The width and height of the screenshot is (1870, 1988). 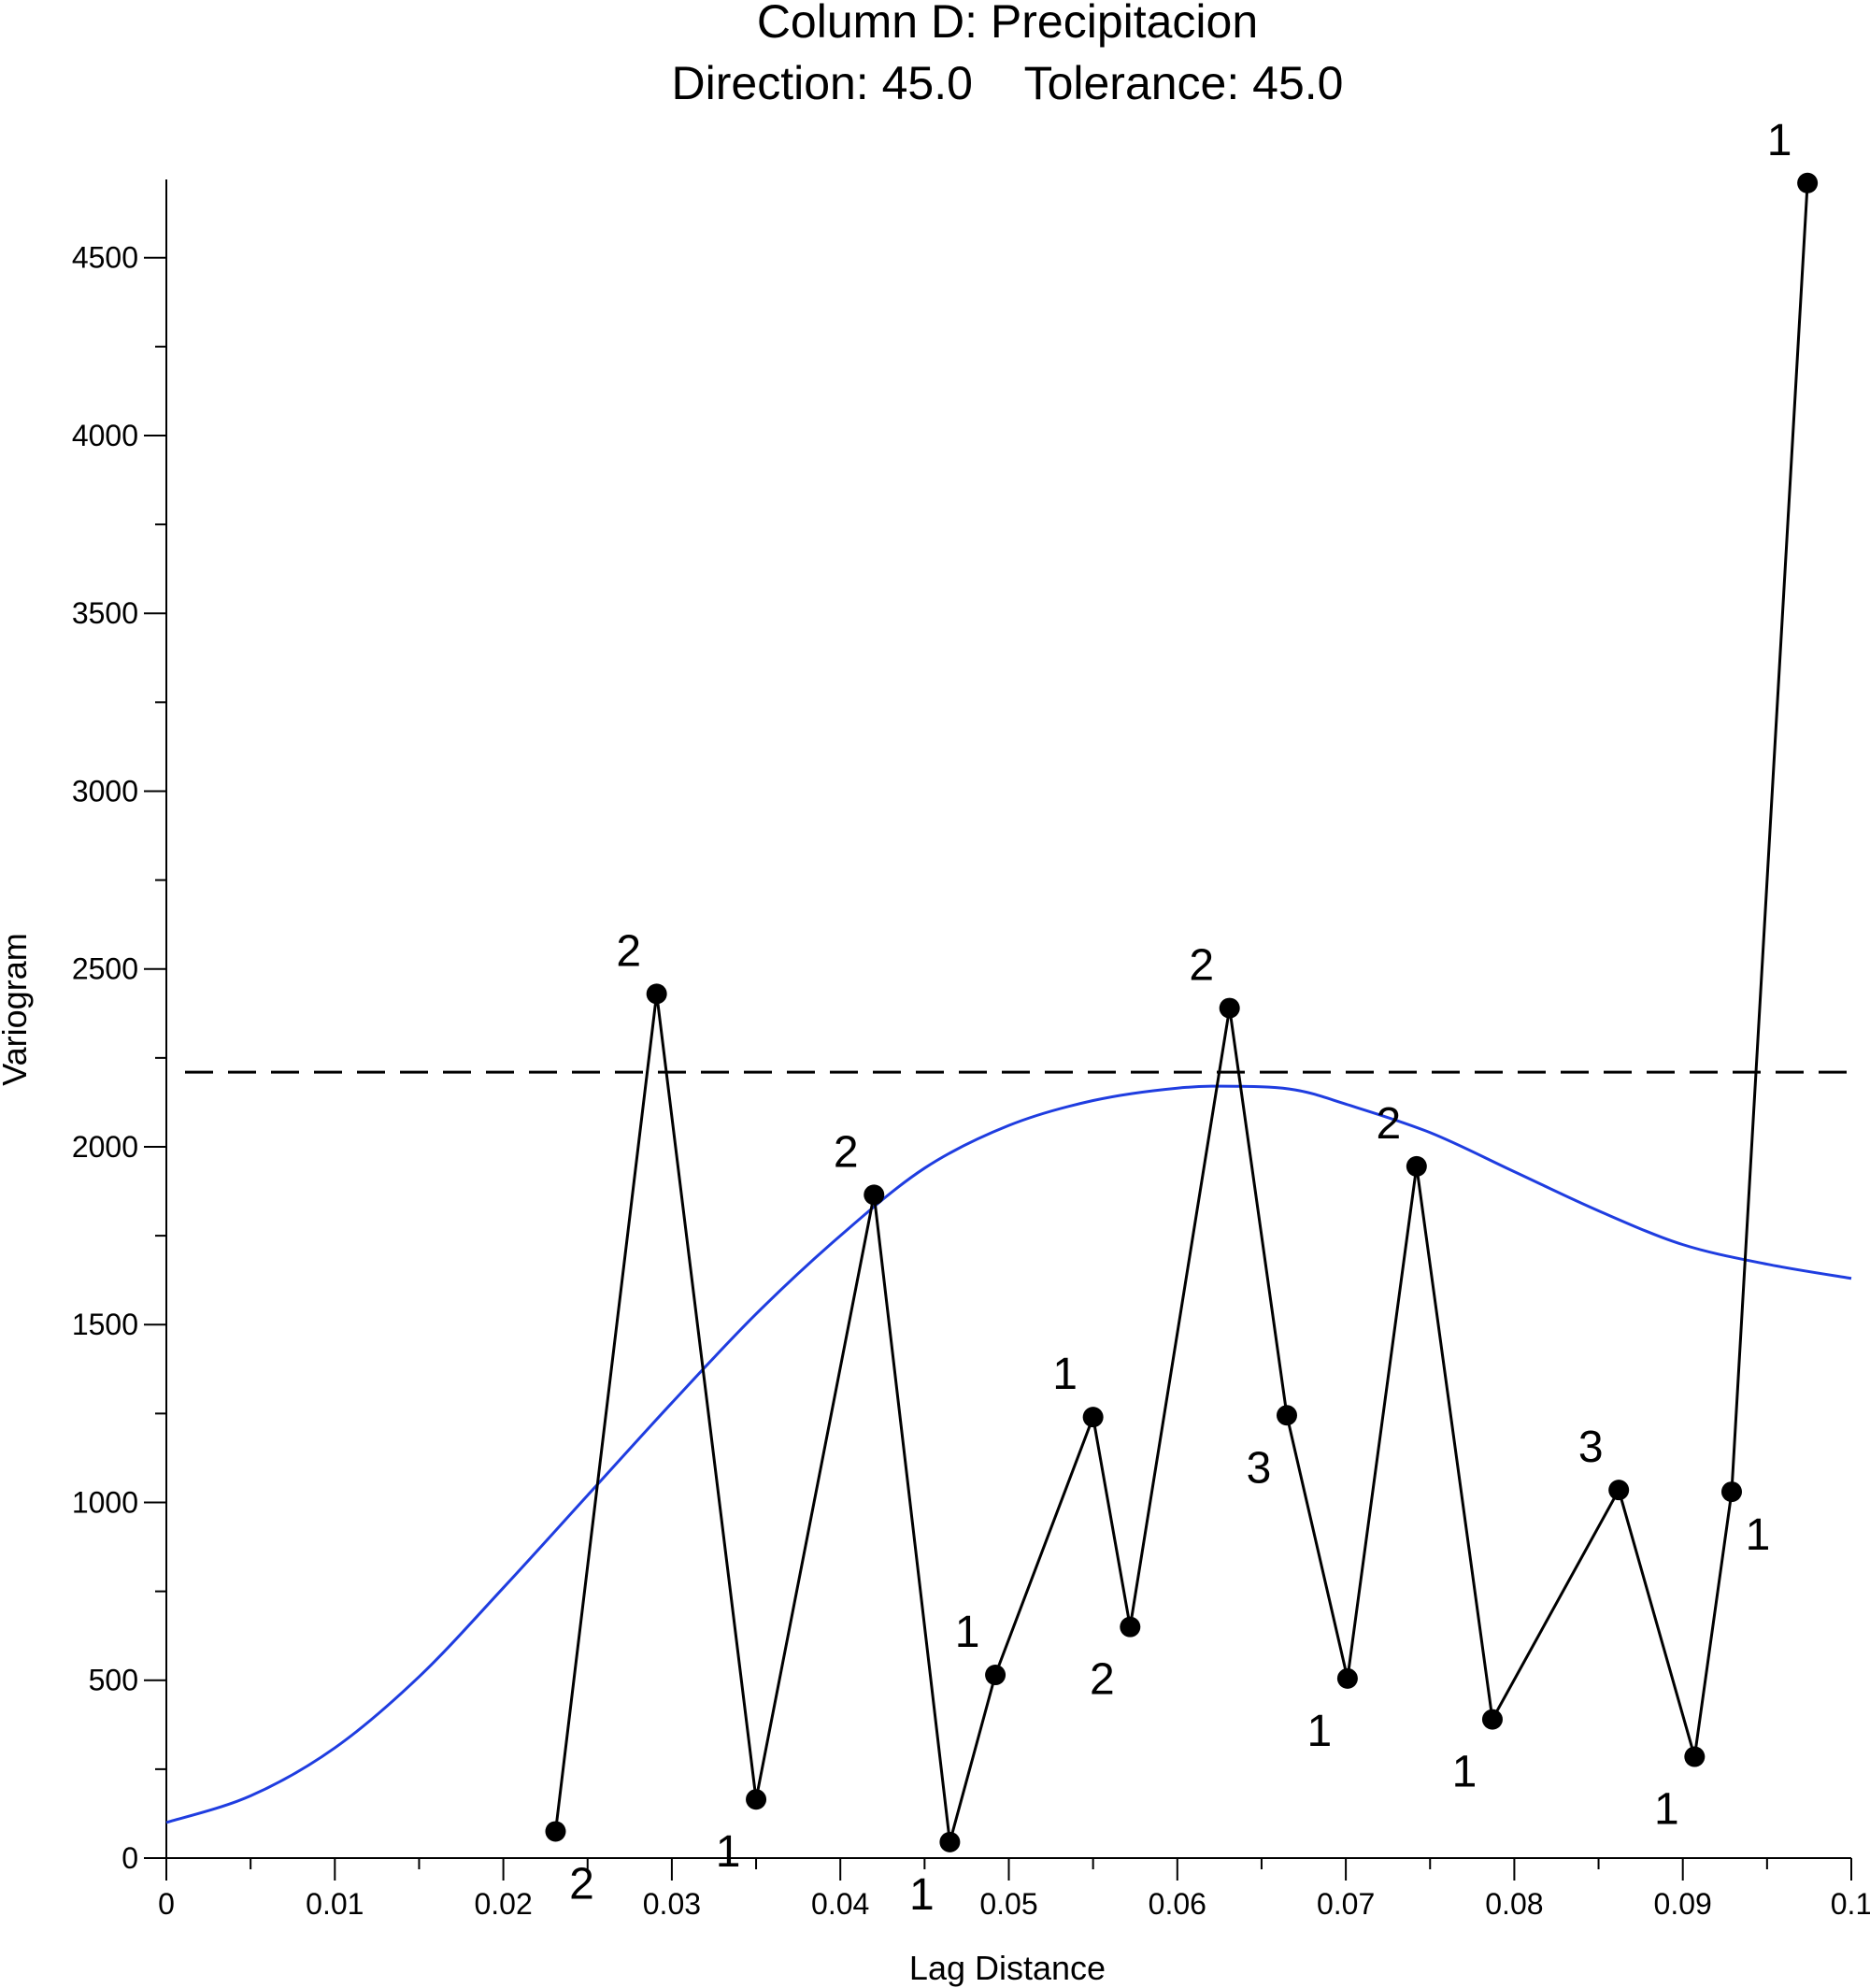 I want to click on y-tick-label: 1500, so click(x=105, y=1324).